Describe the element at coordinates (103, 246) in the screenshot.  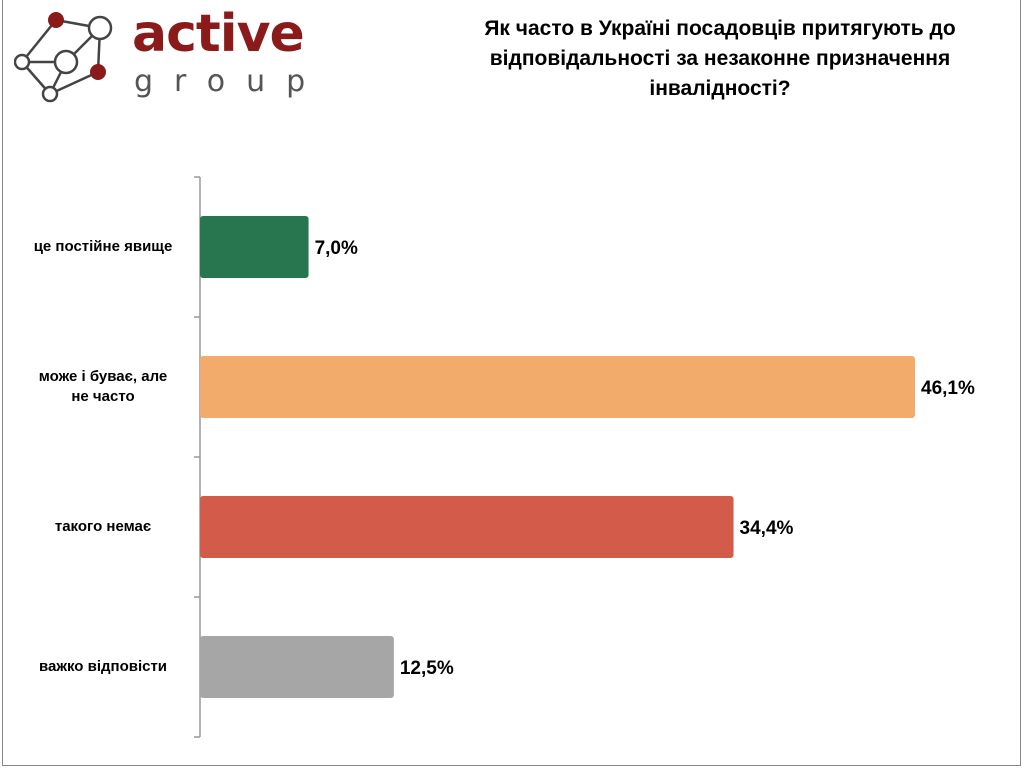
I see `category-label: це постійне явище` at that location.